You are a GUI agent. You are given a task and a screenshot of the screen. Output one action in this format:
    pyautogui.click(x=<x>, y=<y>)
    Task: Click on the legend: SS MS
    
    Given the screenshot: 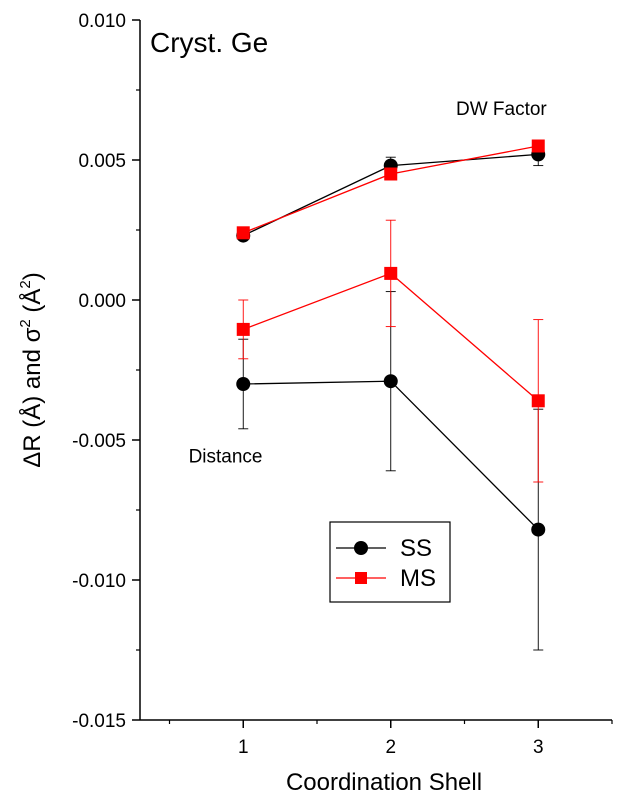 What is the action you would take?
    pyautogui.click(x=390, y=562)
    